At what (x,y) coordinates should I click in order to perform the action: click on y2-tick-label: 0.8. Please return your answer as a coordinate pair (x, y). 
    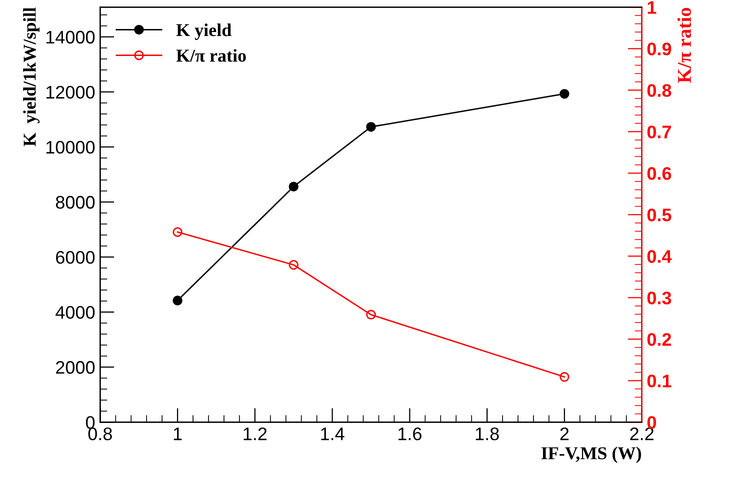
    Looking at the image, I should click on (659, 90).